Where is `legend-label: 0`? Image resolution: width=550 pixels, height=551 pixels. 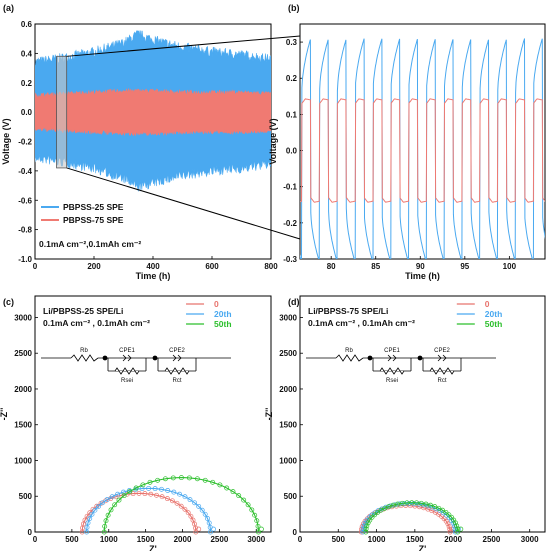
legend-label: 0 is located at coordinates (216, 304).